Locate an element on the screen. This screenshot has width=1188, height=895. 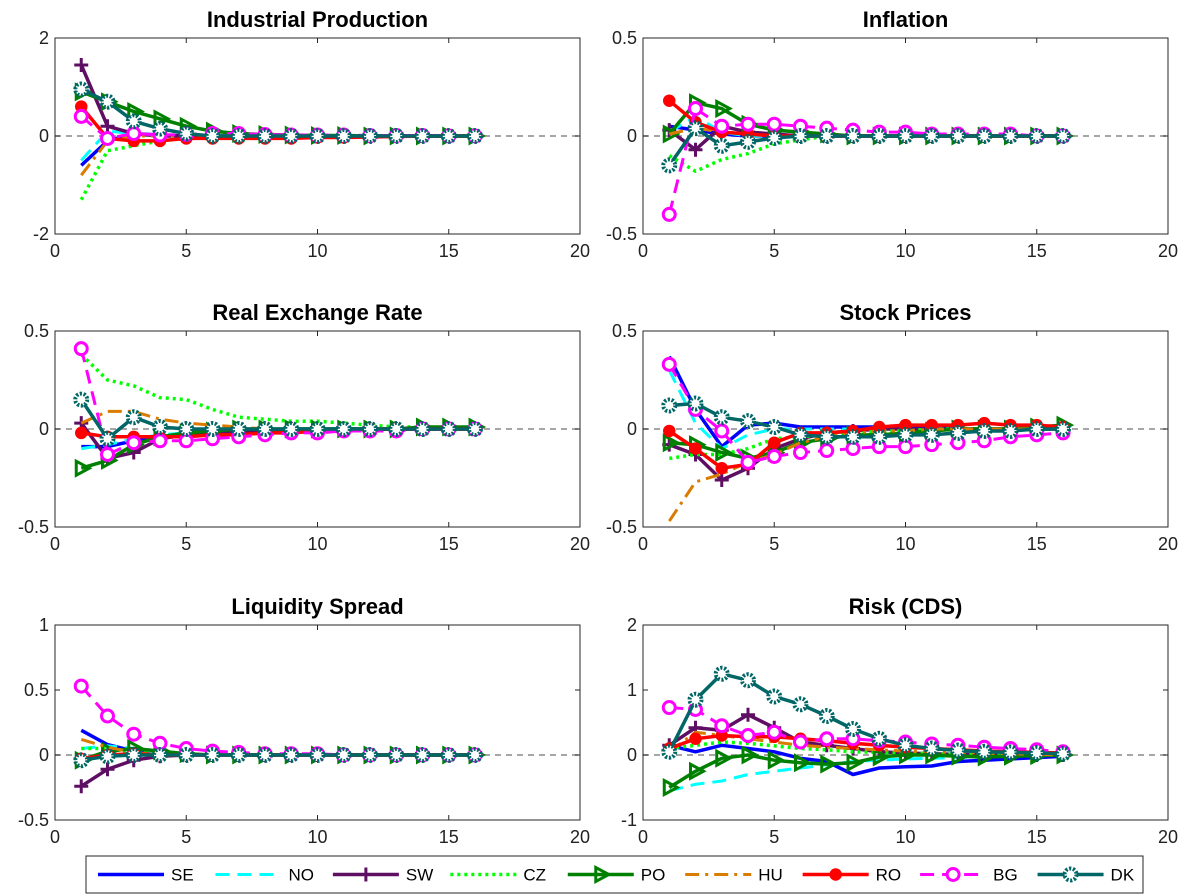
legend-item-ro: RO is located at coordinates (851, 875).